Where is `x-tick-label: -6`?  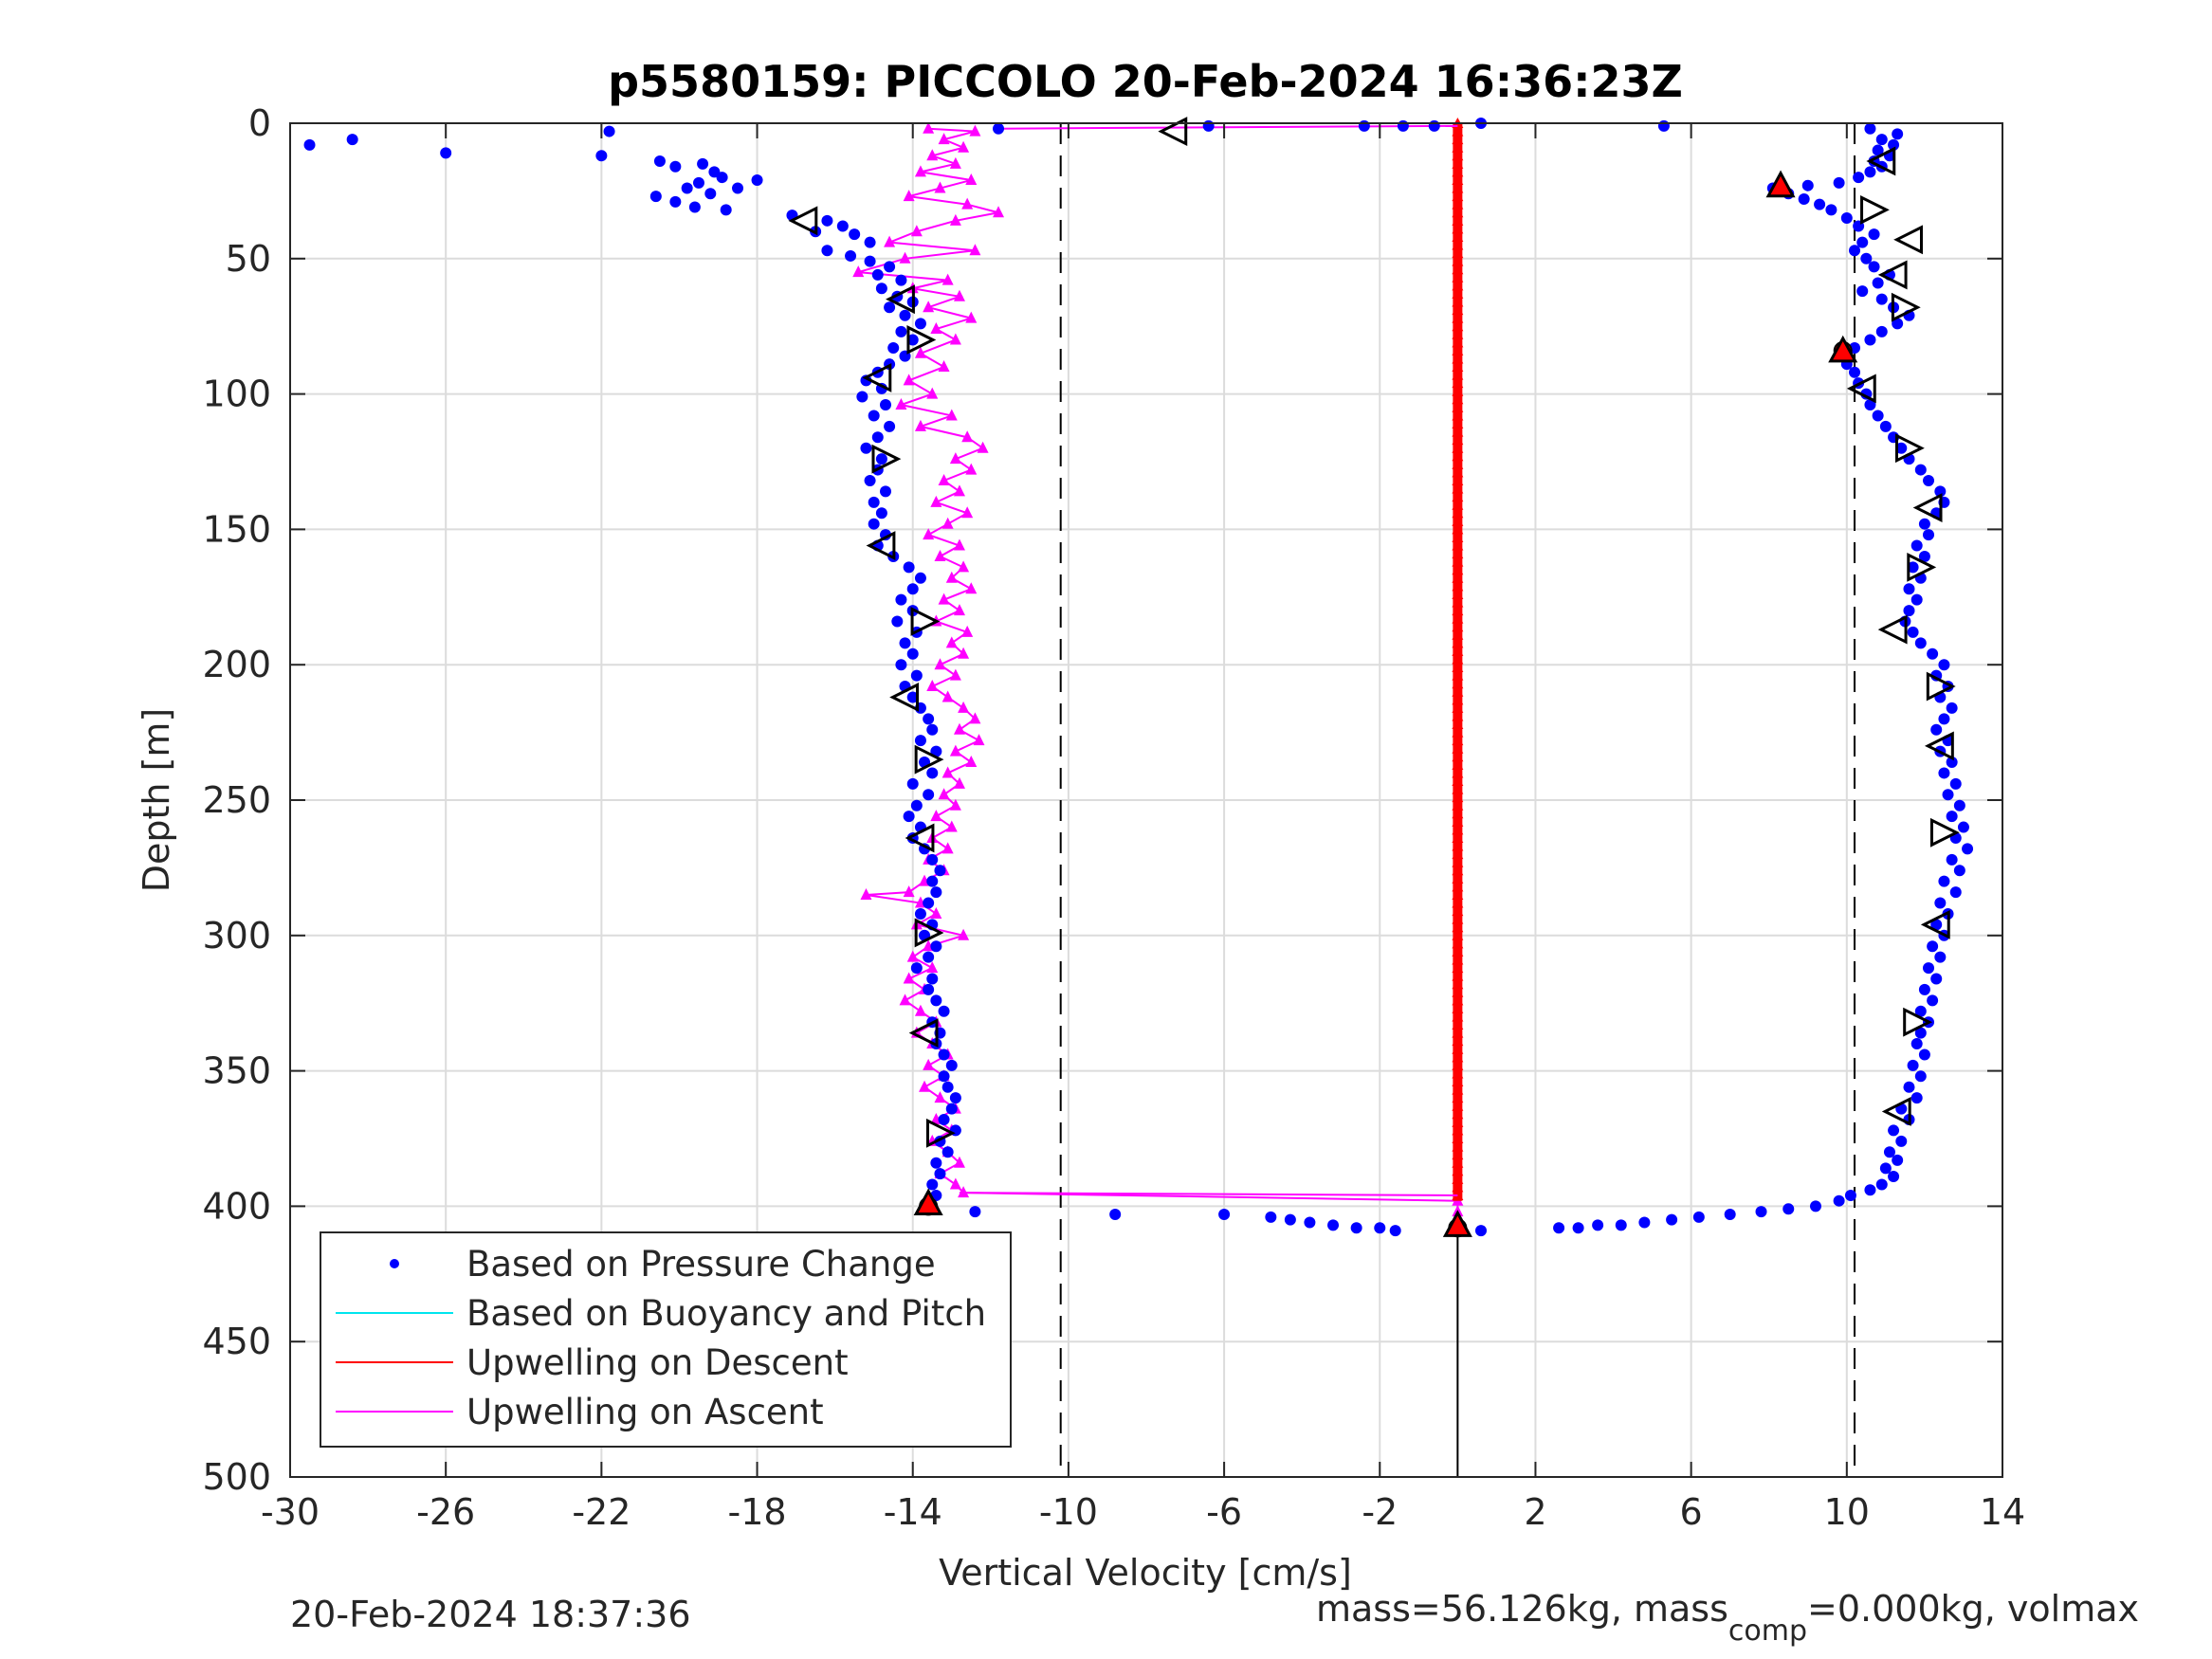 x-tick-label: -6 is located at coordinates (1224, 1512).